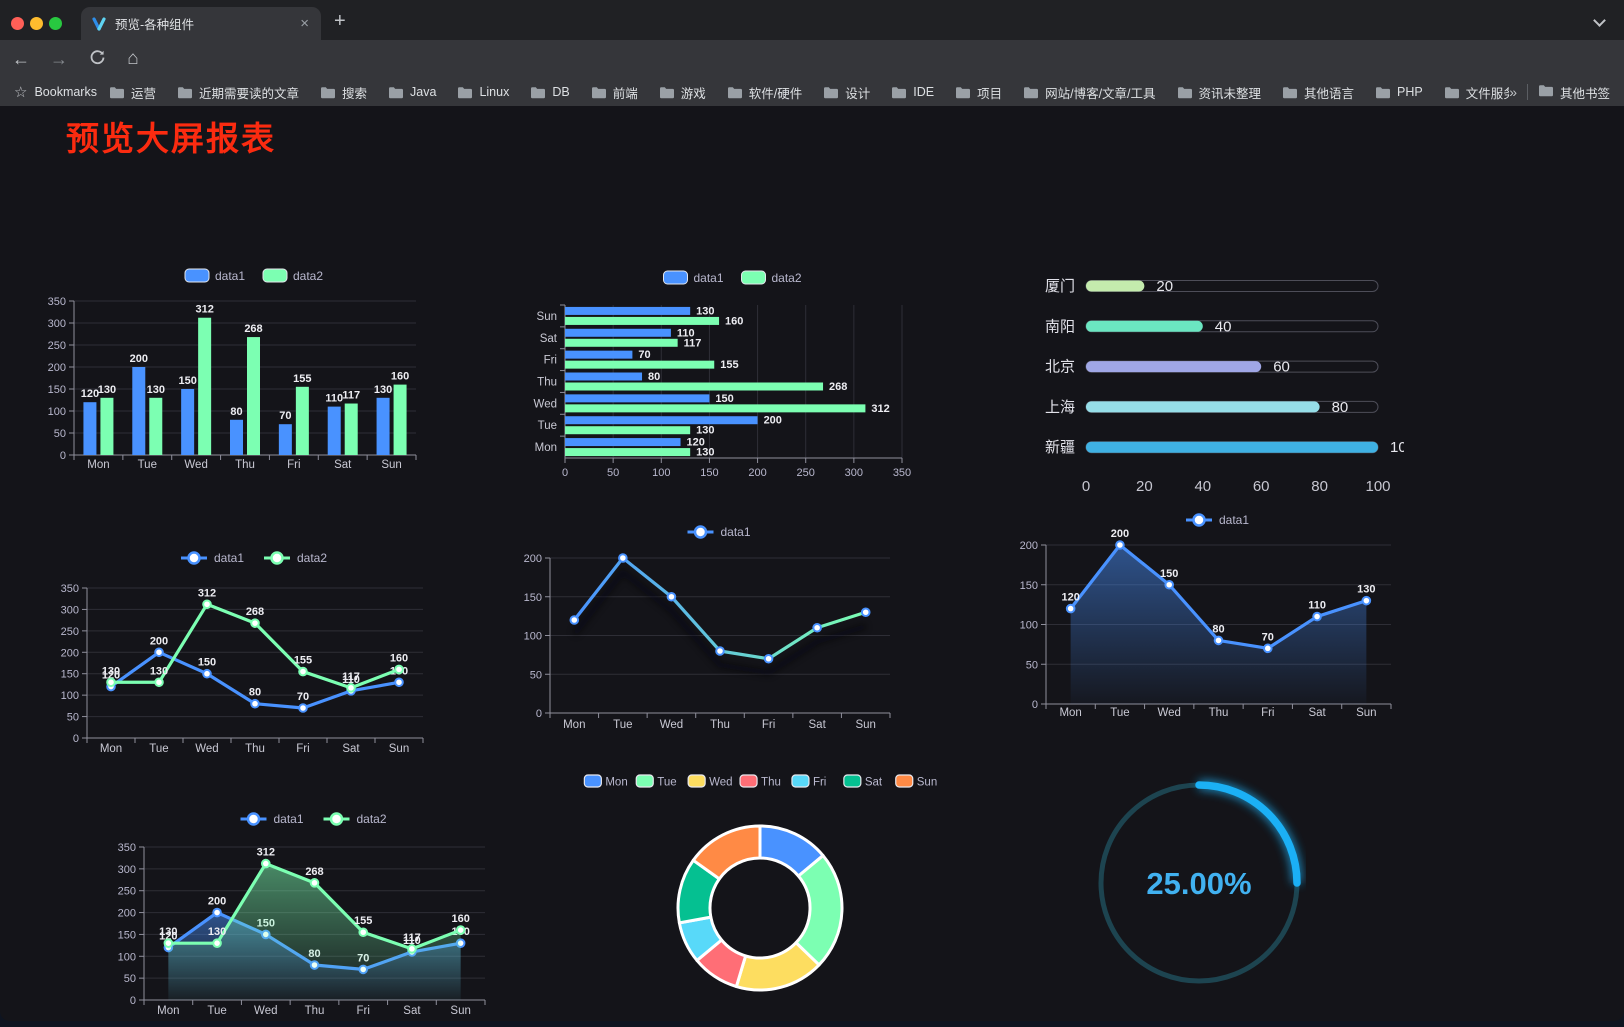  I want to click on bookmark-folder: 运营, so click(132, 92).